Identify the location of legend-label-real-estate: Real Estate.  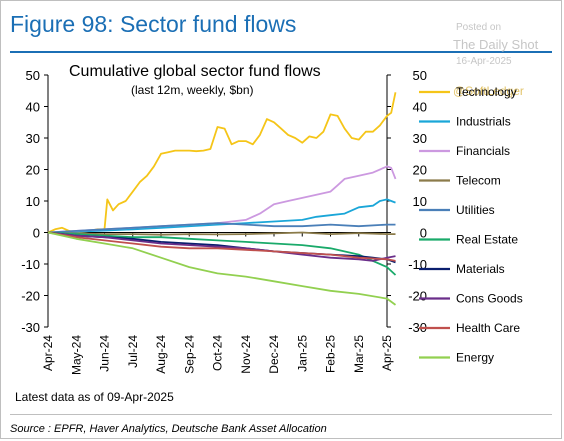
(487, 240).